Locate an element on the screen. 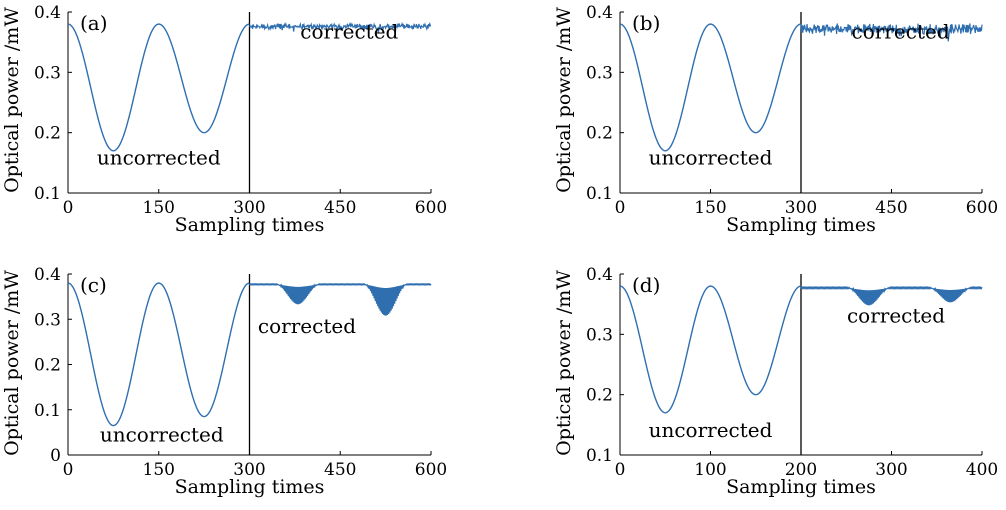 The height and width of the screenshot is (510, 1006). panel-label: (b) is located at coordinates (646, 23).